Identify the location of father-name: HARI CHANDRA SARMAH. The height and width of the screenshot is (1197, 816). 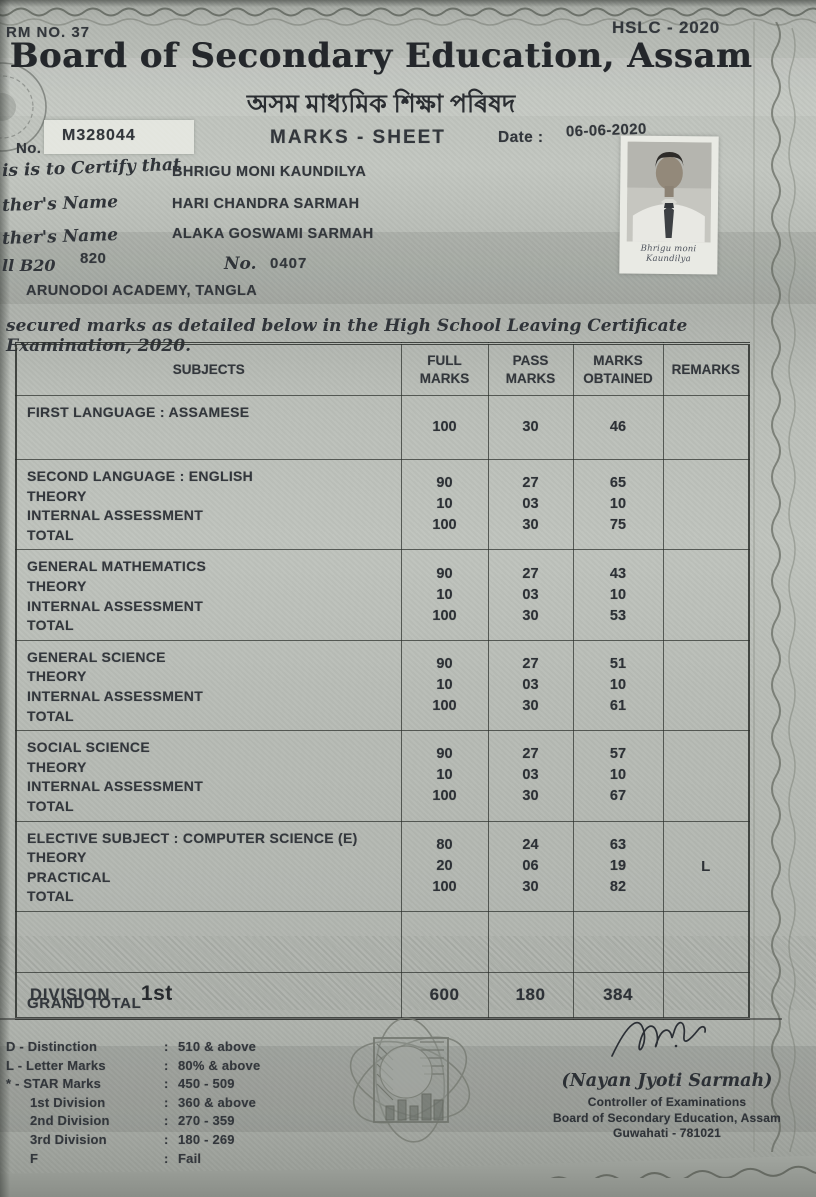
(266, 204).